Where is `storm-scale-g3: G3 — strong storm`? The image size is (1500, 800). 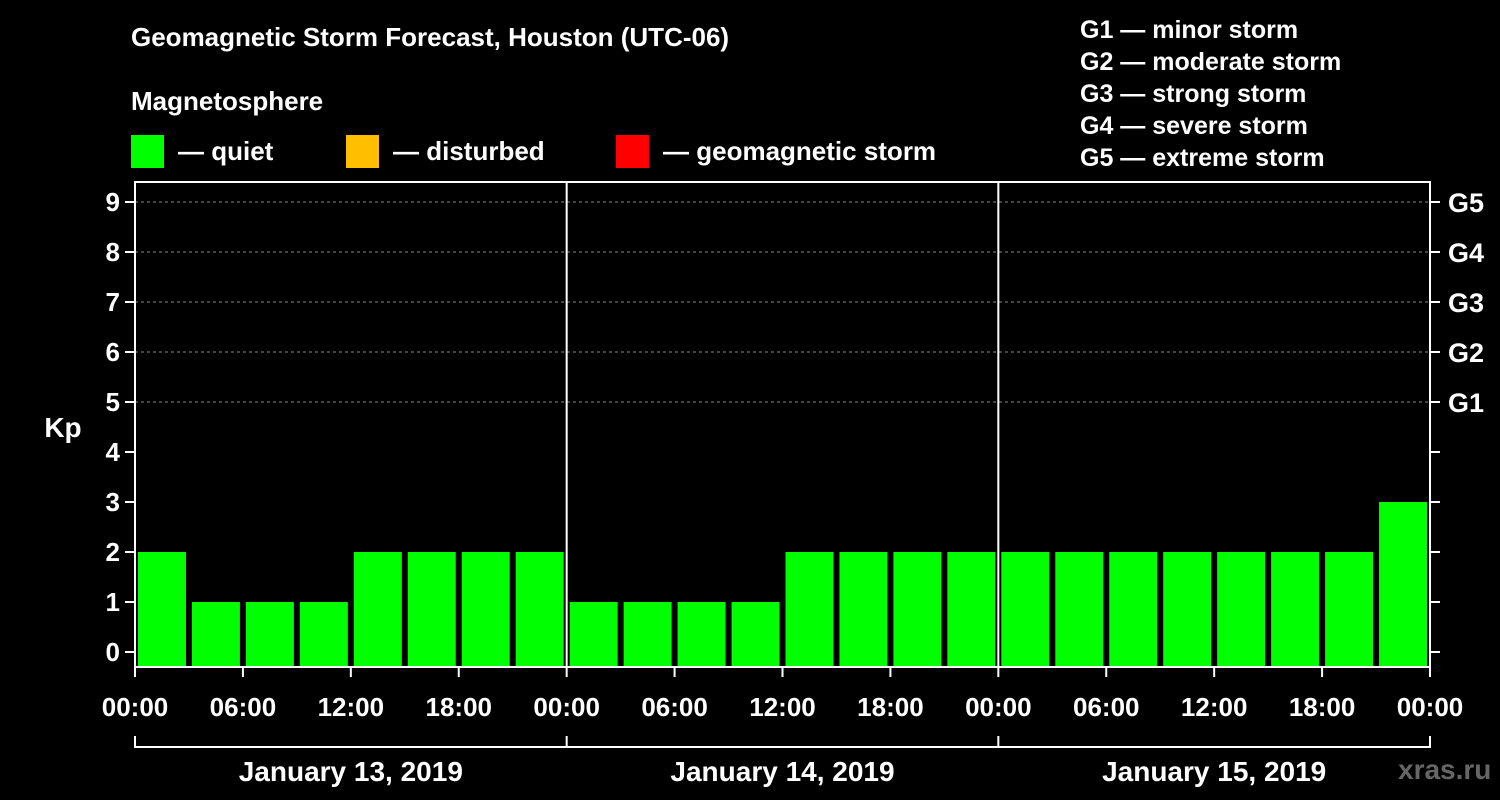
storm-scale-g3: G3 — strong storm is located at coordinates (1193, 94).